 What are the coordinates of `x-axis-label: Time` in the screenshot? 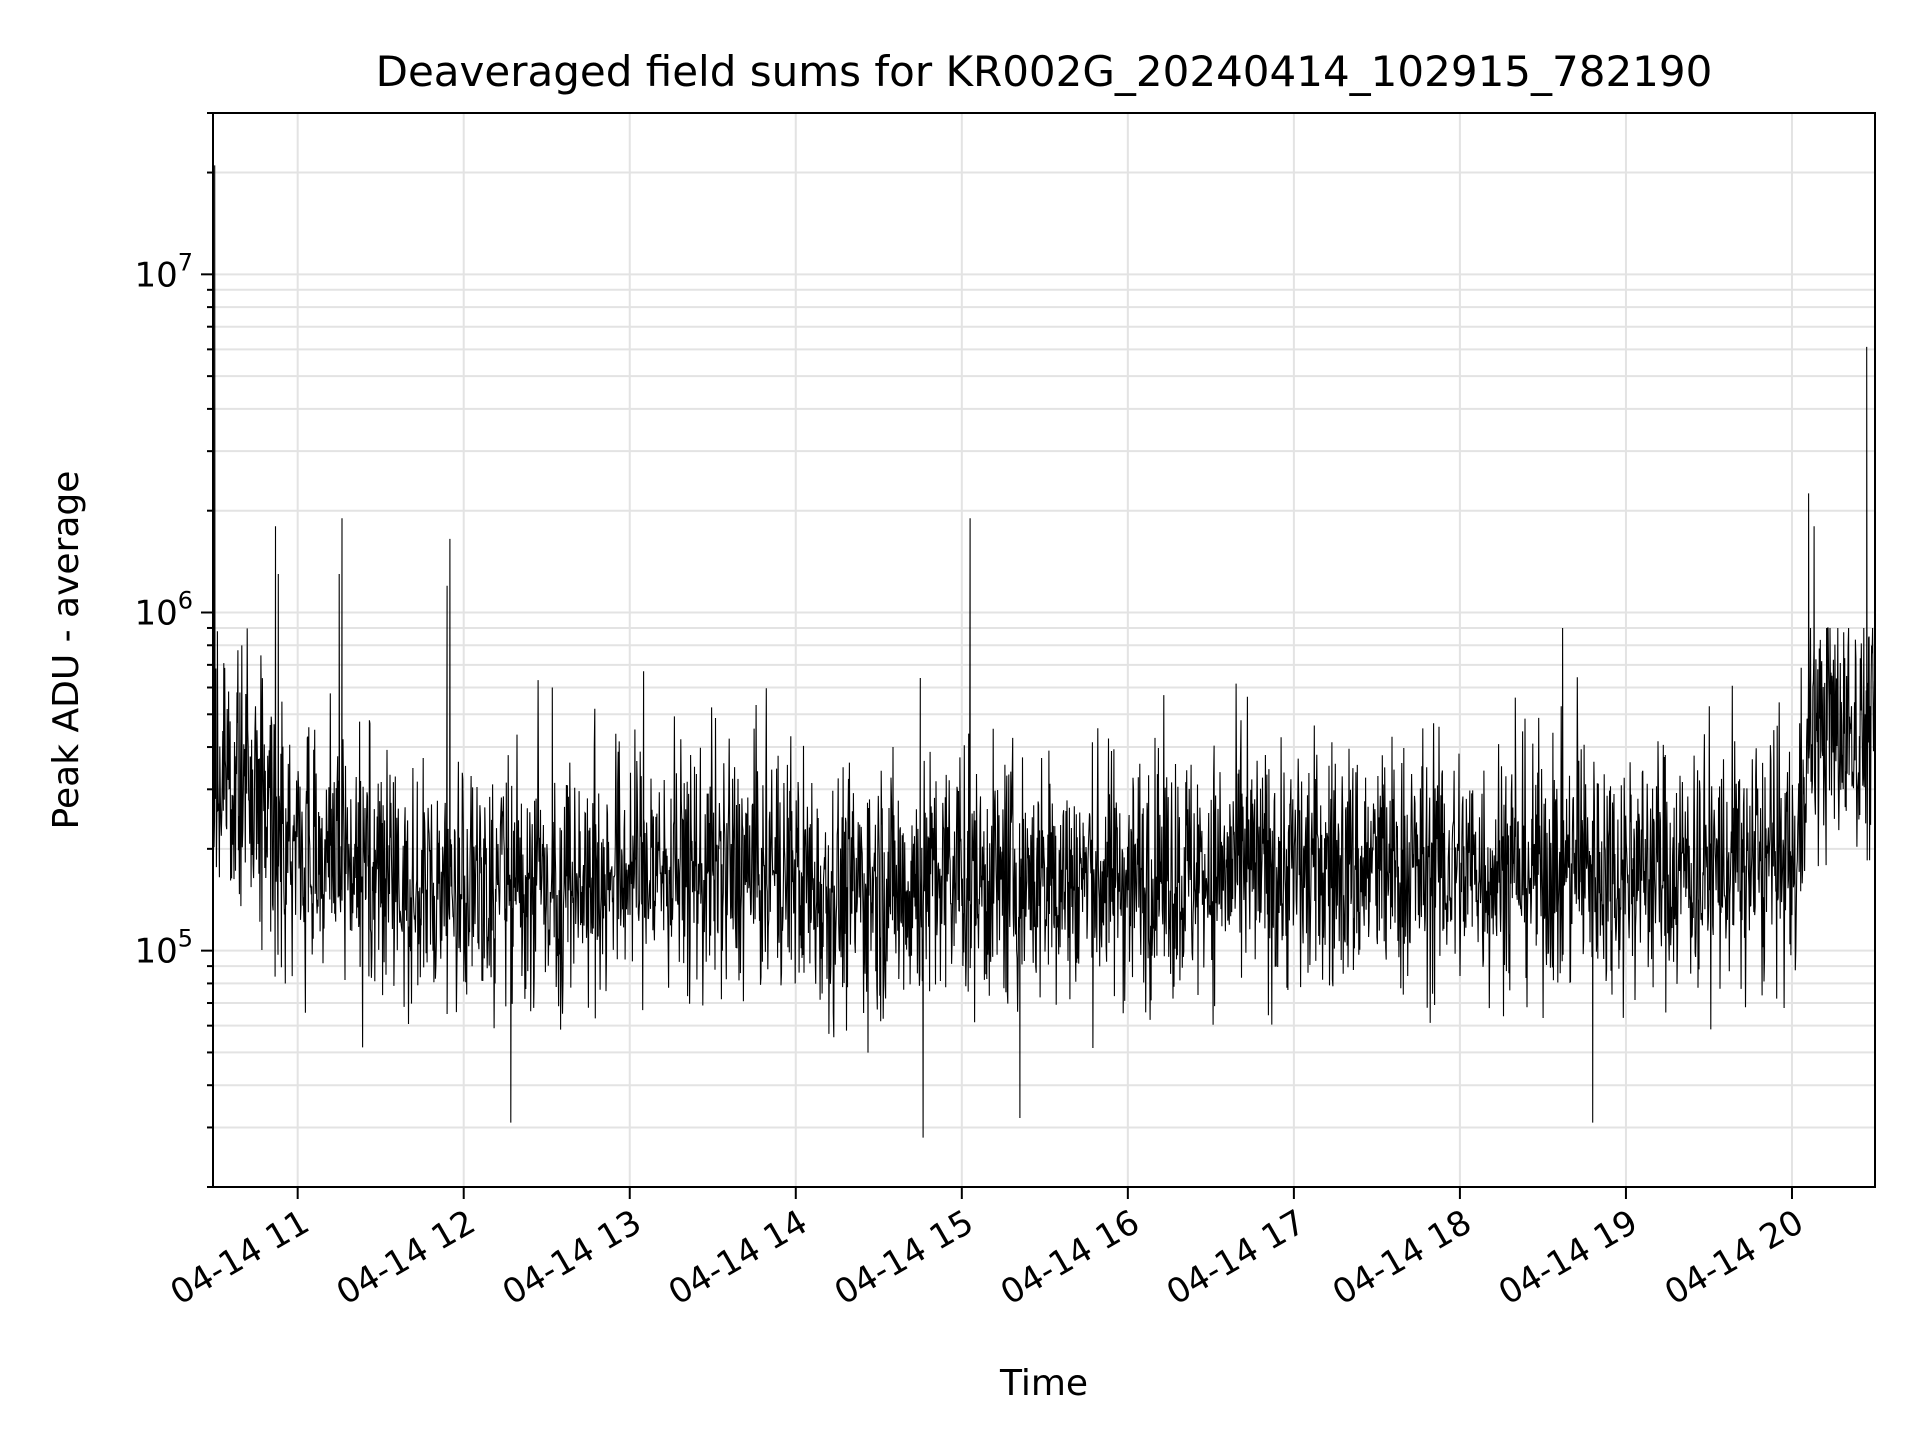 It's located at (1043, 1383).